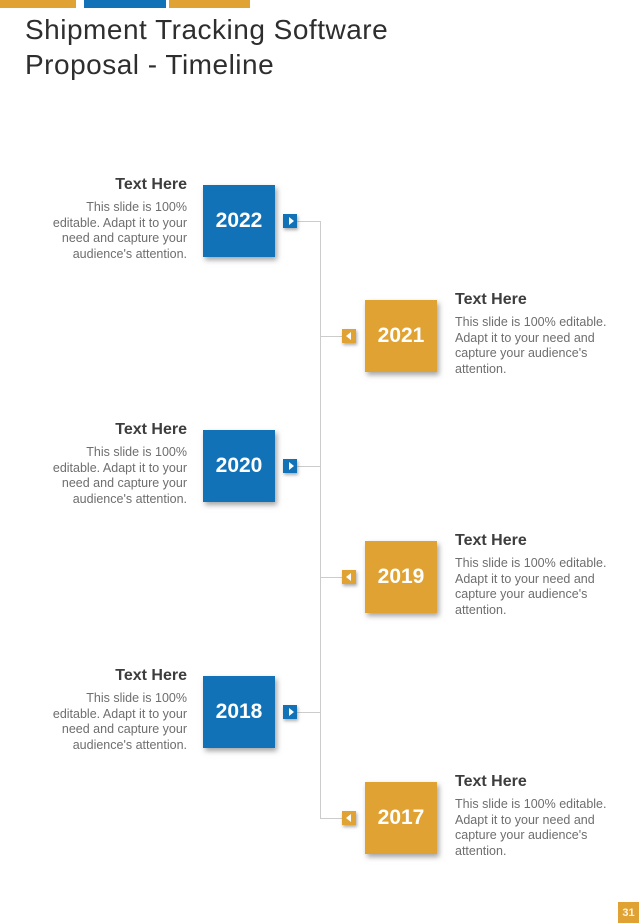  I want to click on connector-stub-2022, so click(308, 221).